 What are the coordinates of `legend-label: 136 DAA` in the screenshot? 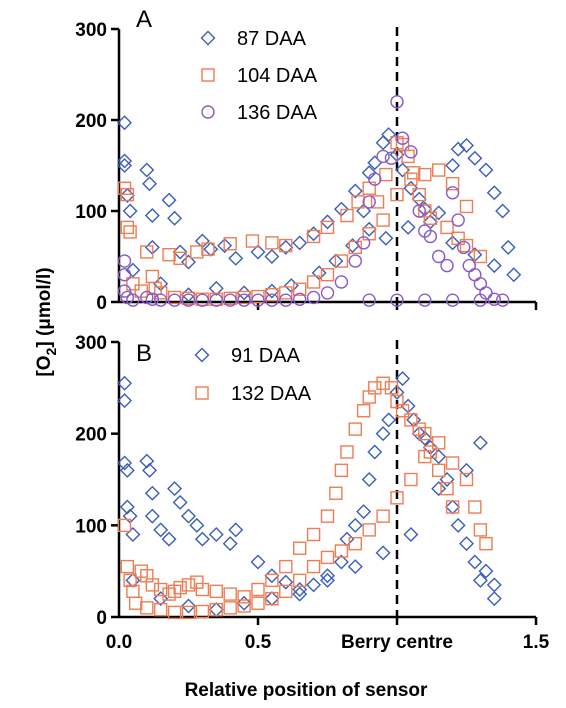 It's located at (277, 113).